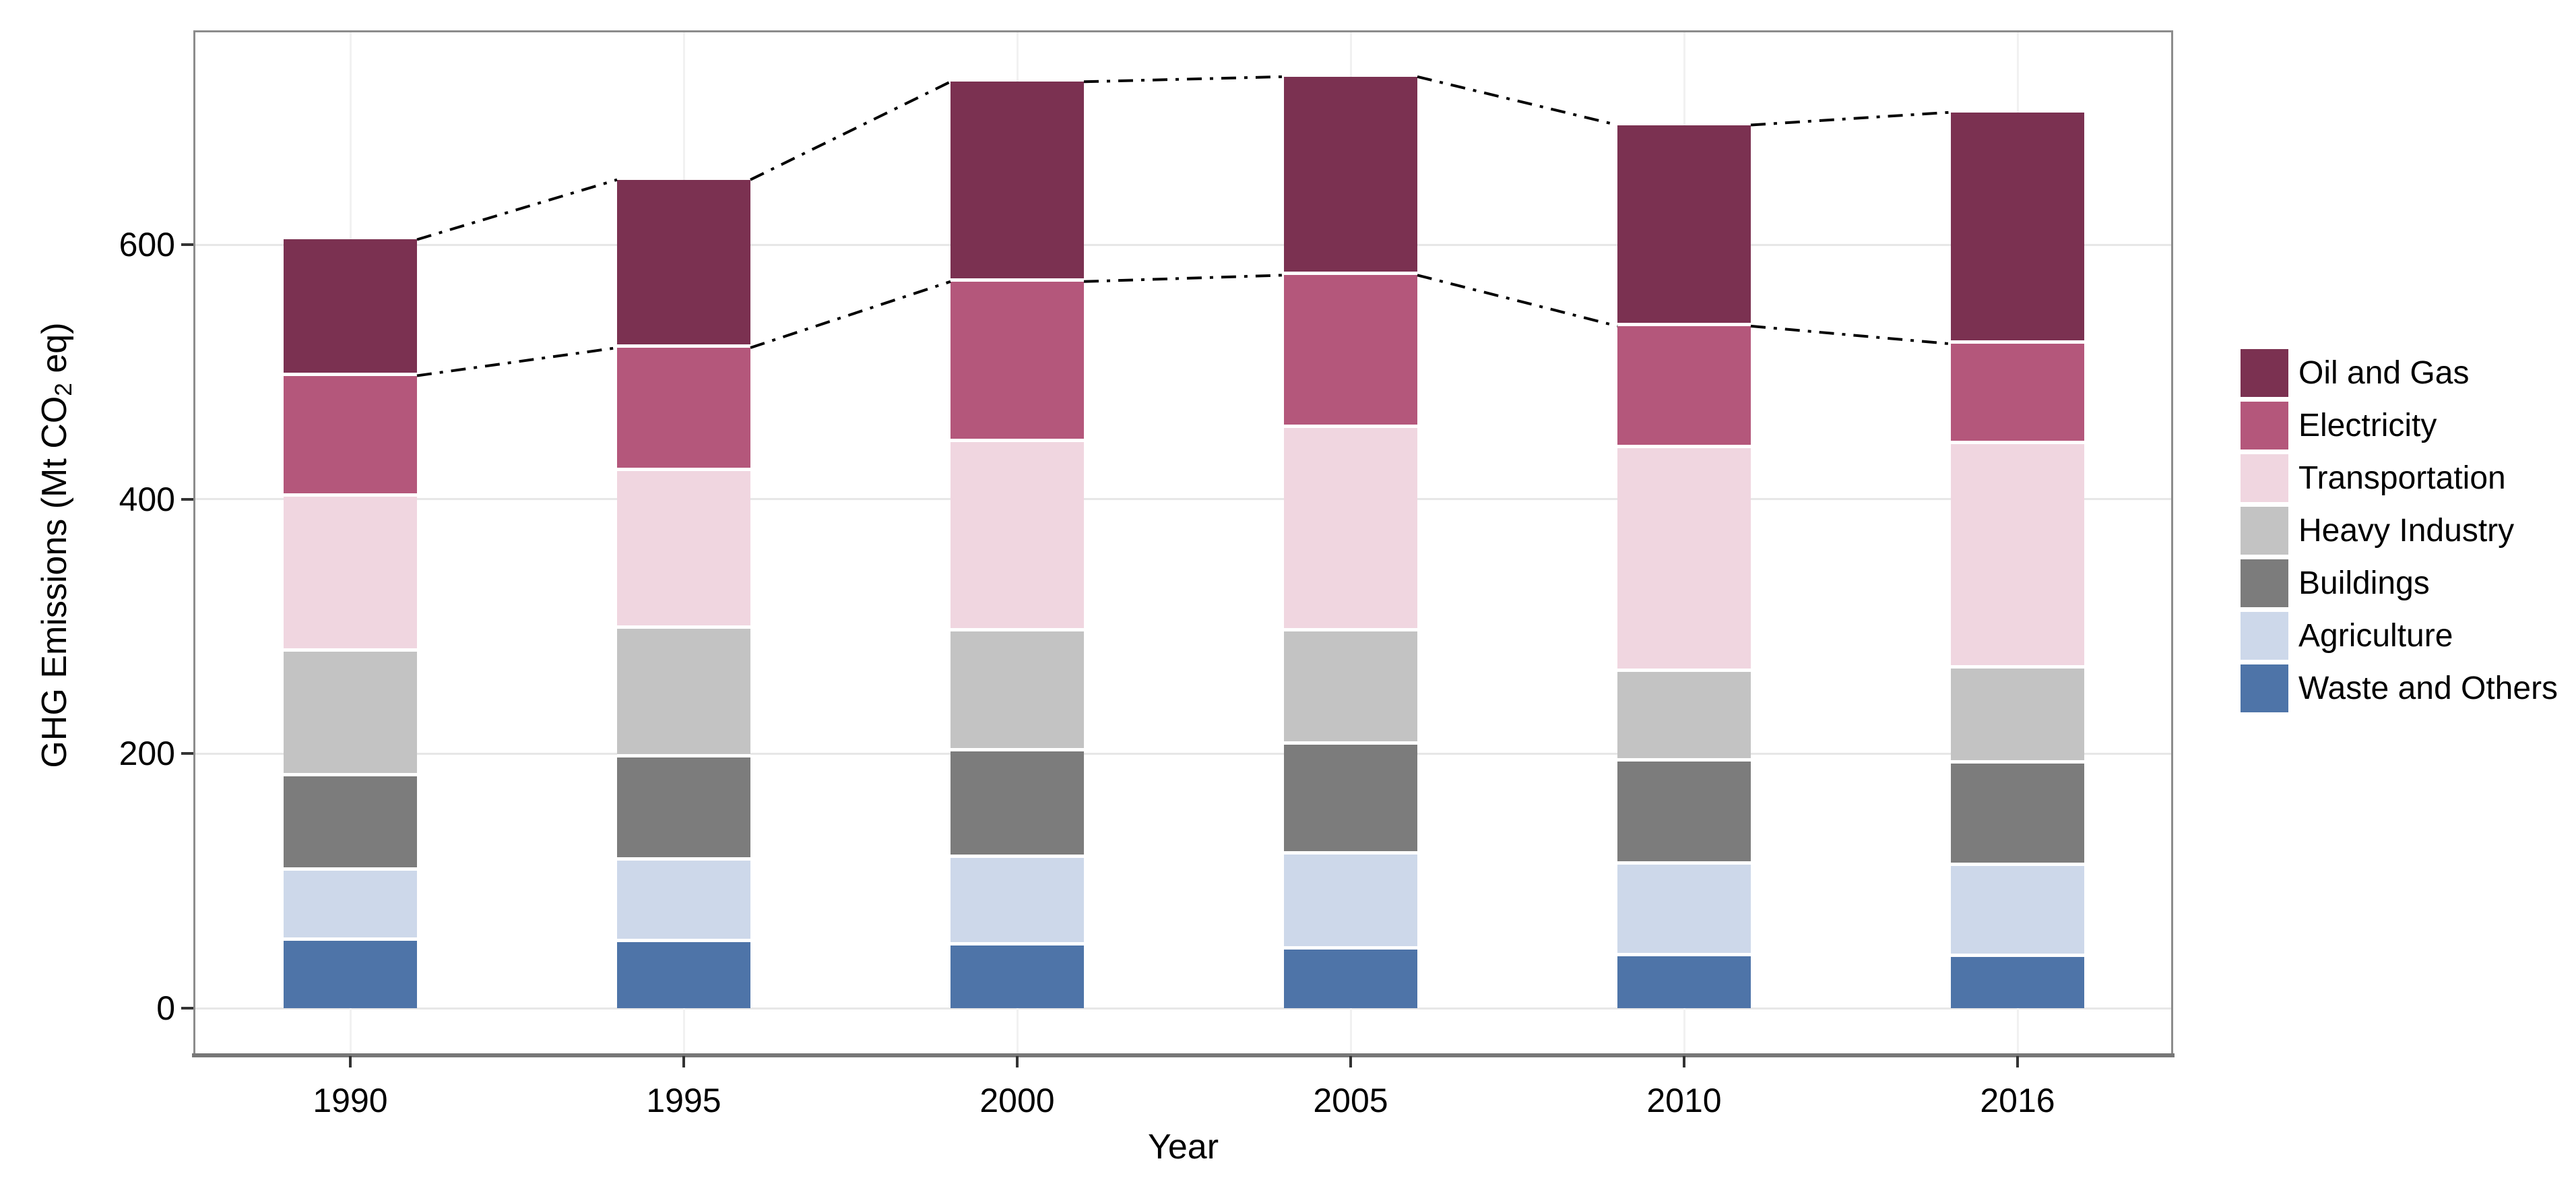 The height and width of the screenshot is (1178, 2576). What do you see at coordinates (1350, 529) in the screenshot?
I see `bar-segment-2005-transportation` at bounding box center [1350, 529].